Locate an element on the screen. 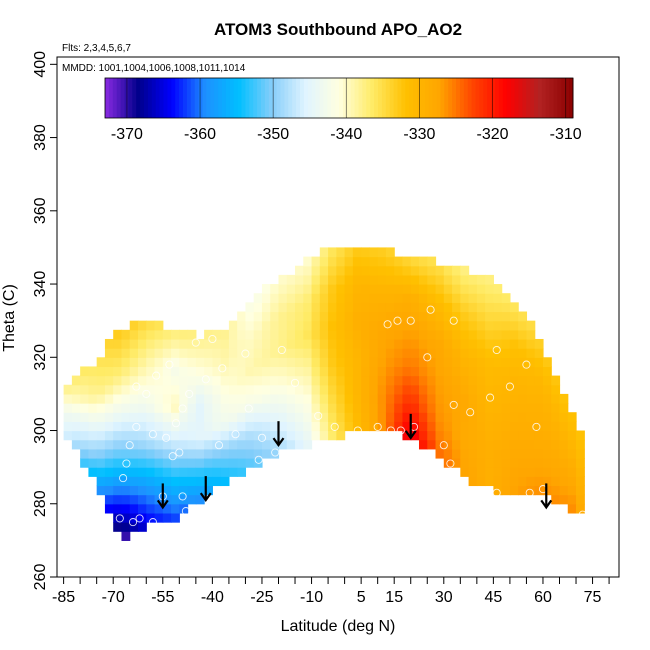  x-tick-label: 30 is located at coordinates (444, 597).